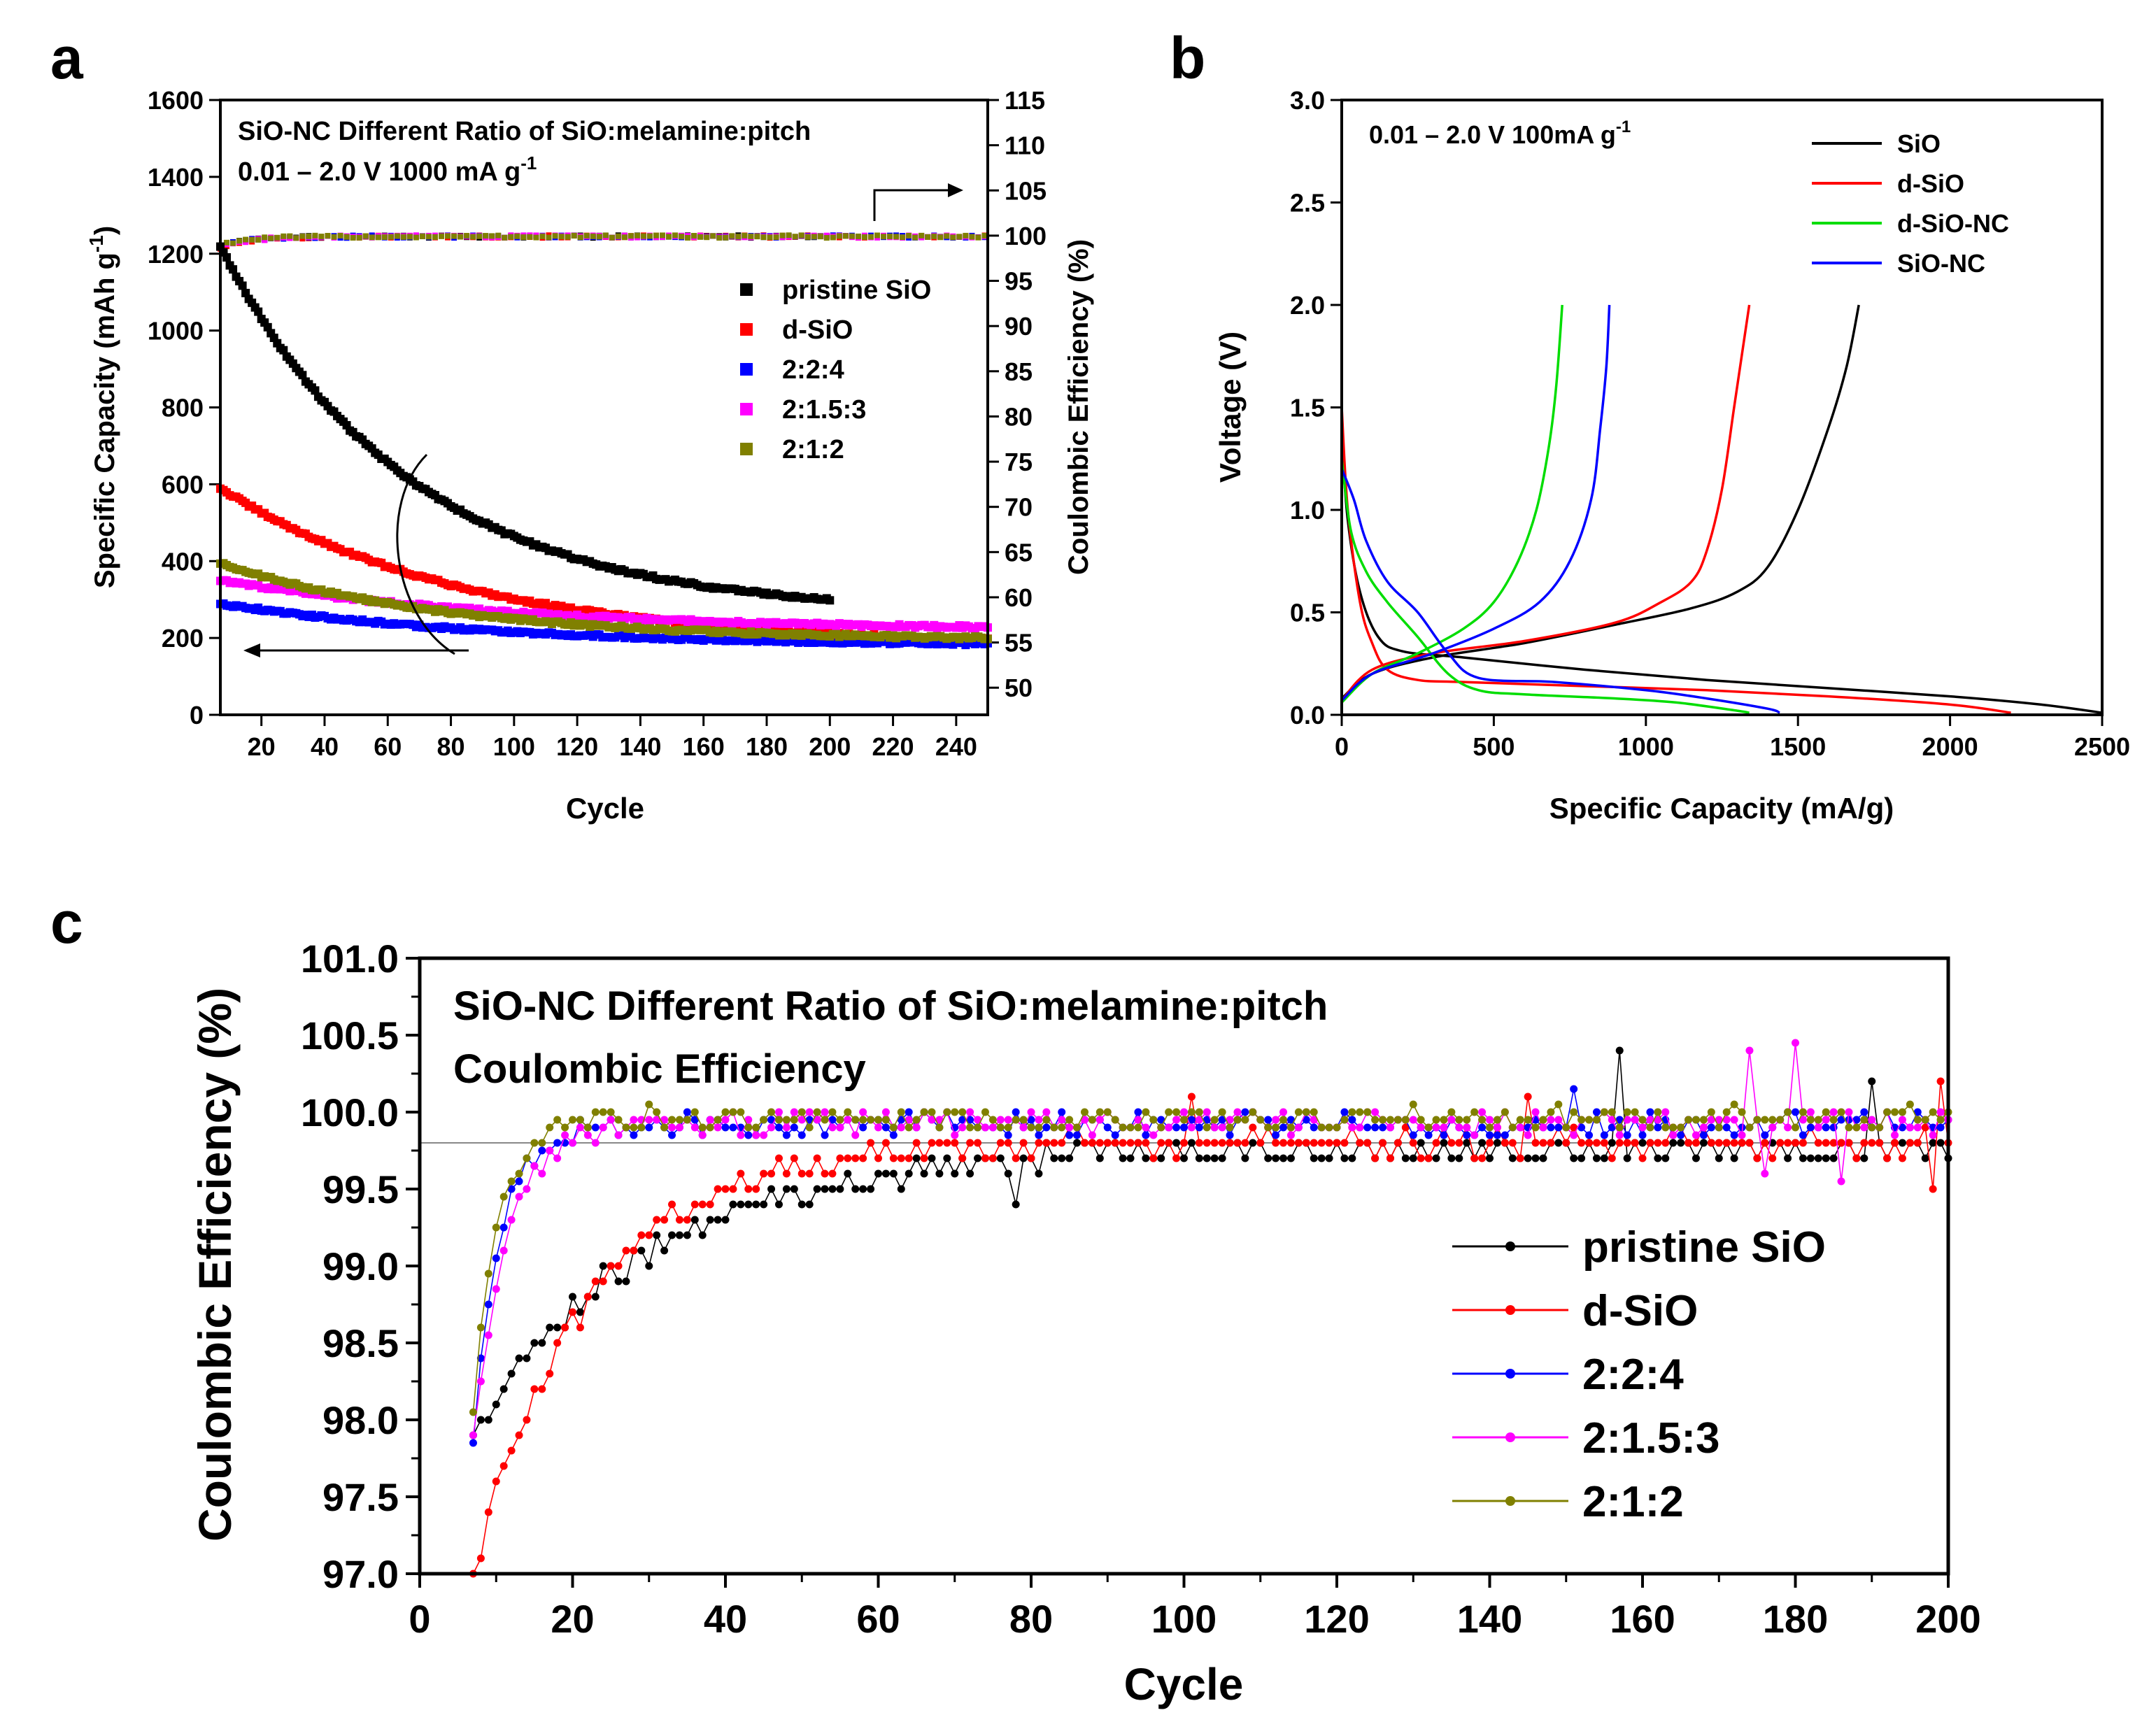 This screenshot has height=1715, width=2156. What do you see at coordinates (350, 959) in the screenshot?
I see `panel-c-ytick-label: 101.0` at bounding box center [350, 959].